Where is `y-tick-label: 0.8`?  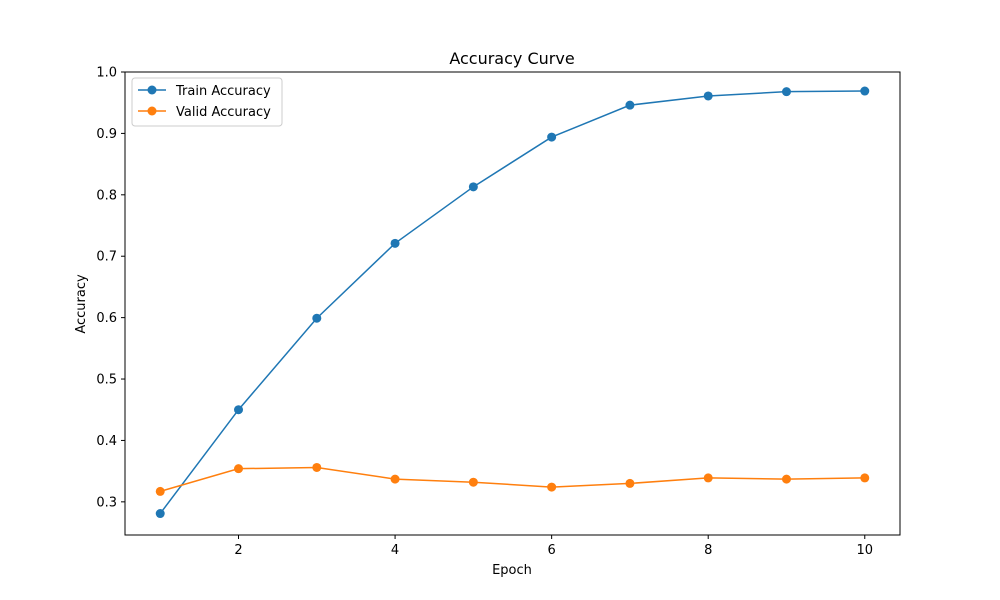
y-tick-label: 0.8 is located at coordinates (106, 195).